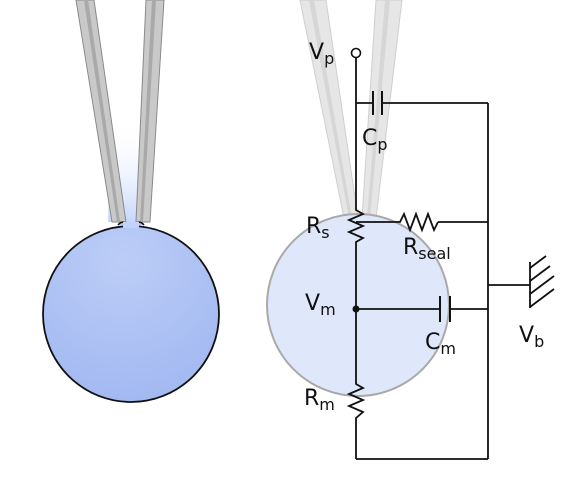  What do you see at coordinates (356, 309) in the screenshot?
I see `vm-node` at bounding box center [356, 309].